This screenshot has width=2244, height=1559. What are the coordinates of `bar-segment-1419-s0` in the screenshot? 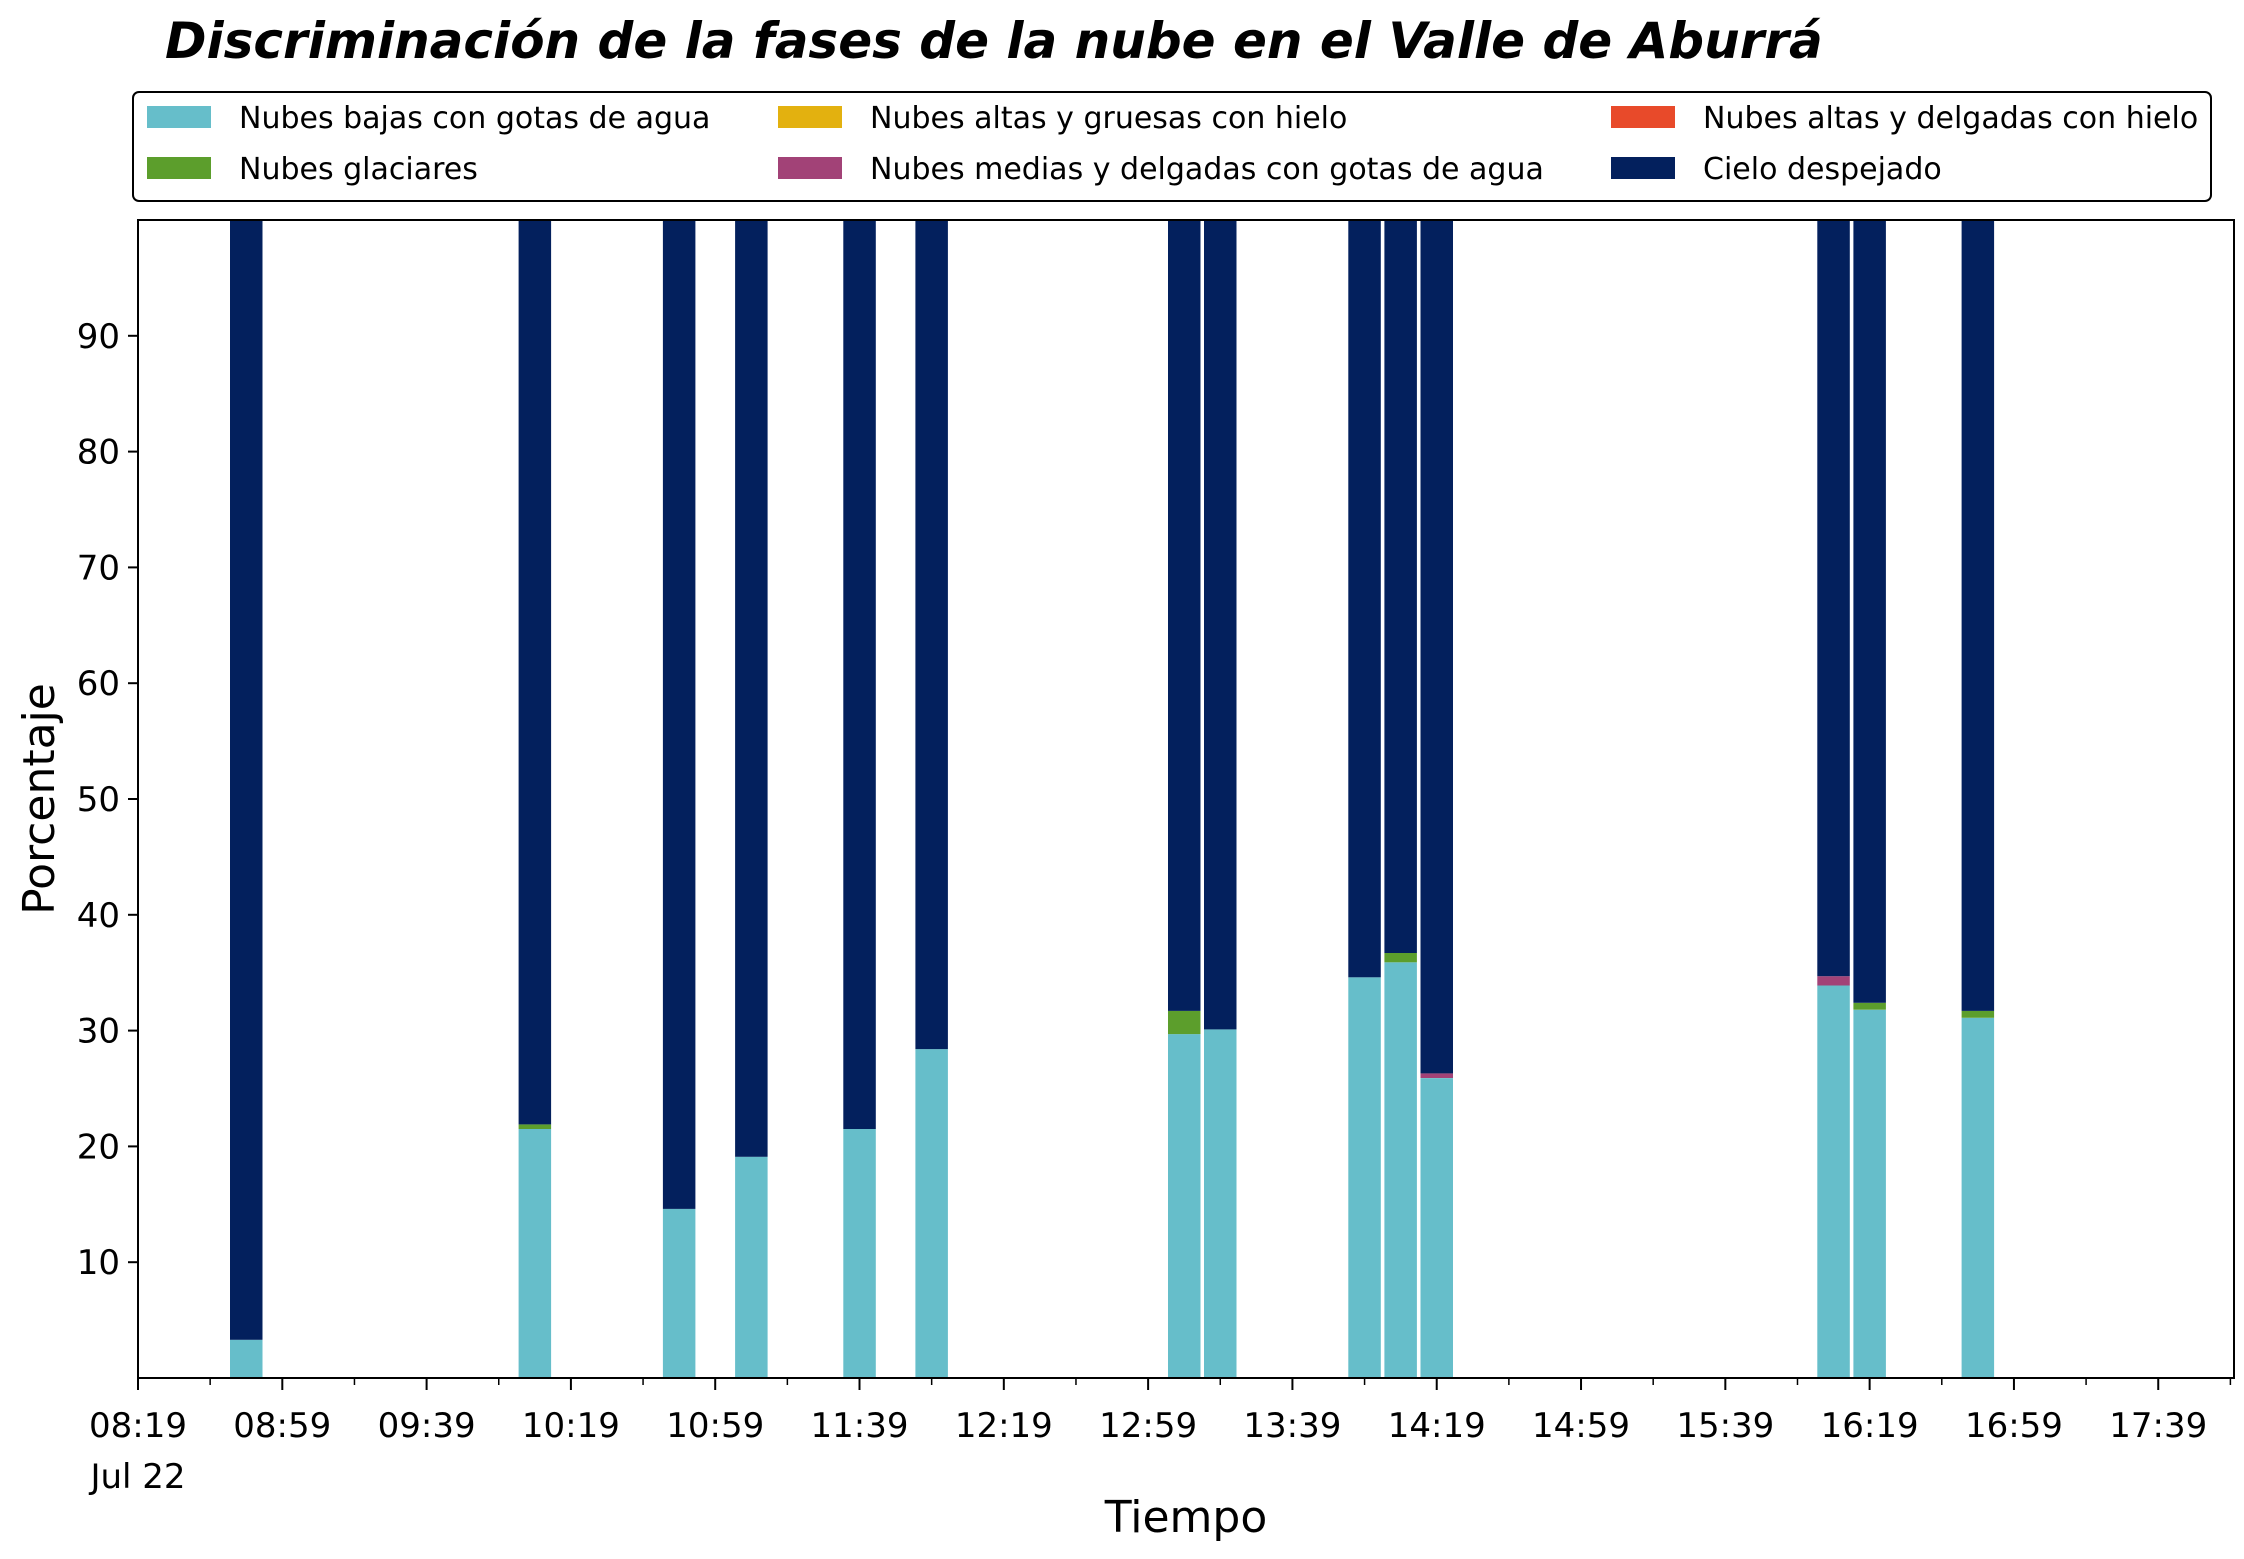 It's located at (1436, 1228).